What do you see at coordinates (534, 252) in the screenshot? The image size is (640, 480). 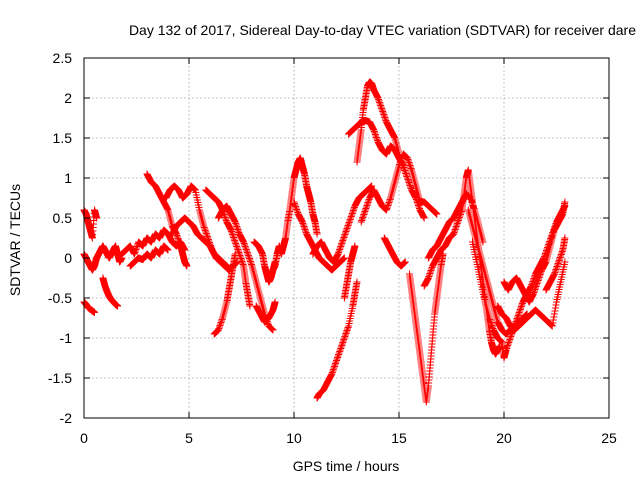 I see `series-s30` at bounding box center [534, 252].